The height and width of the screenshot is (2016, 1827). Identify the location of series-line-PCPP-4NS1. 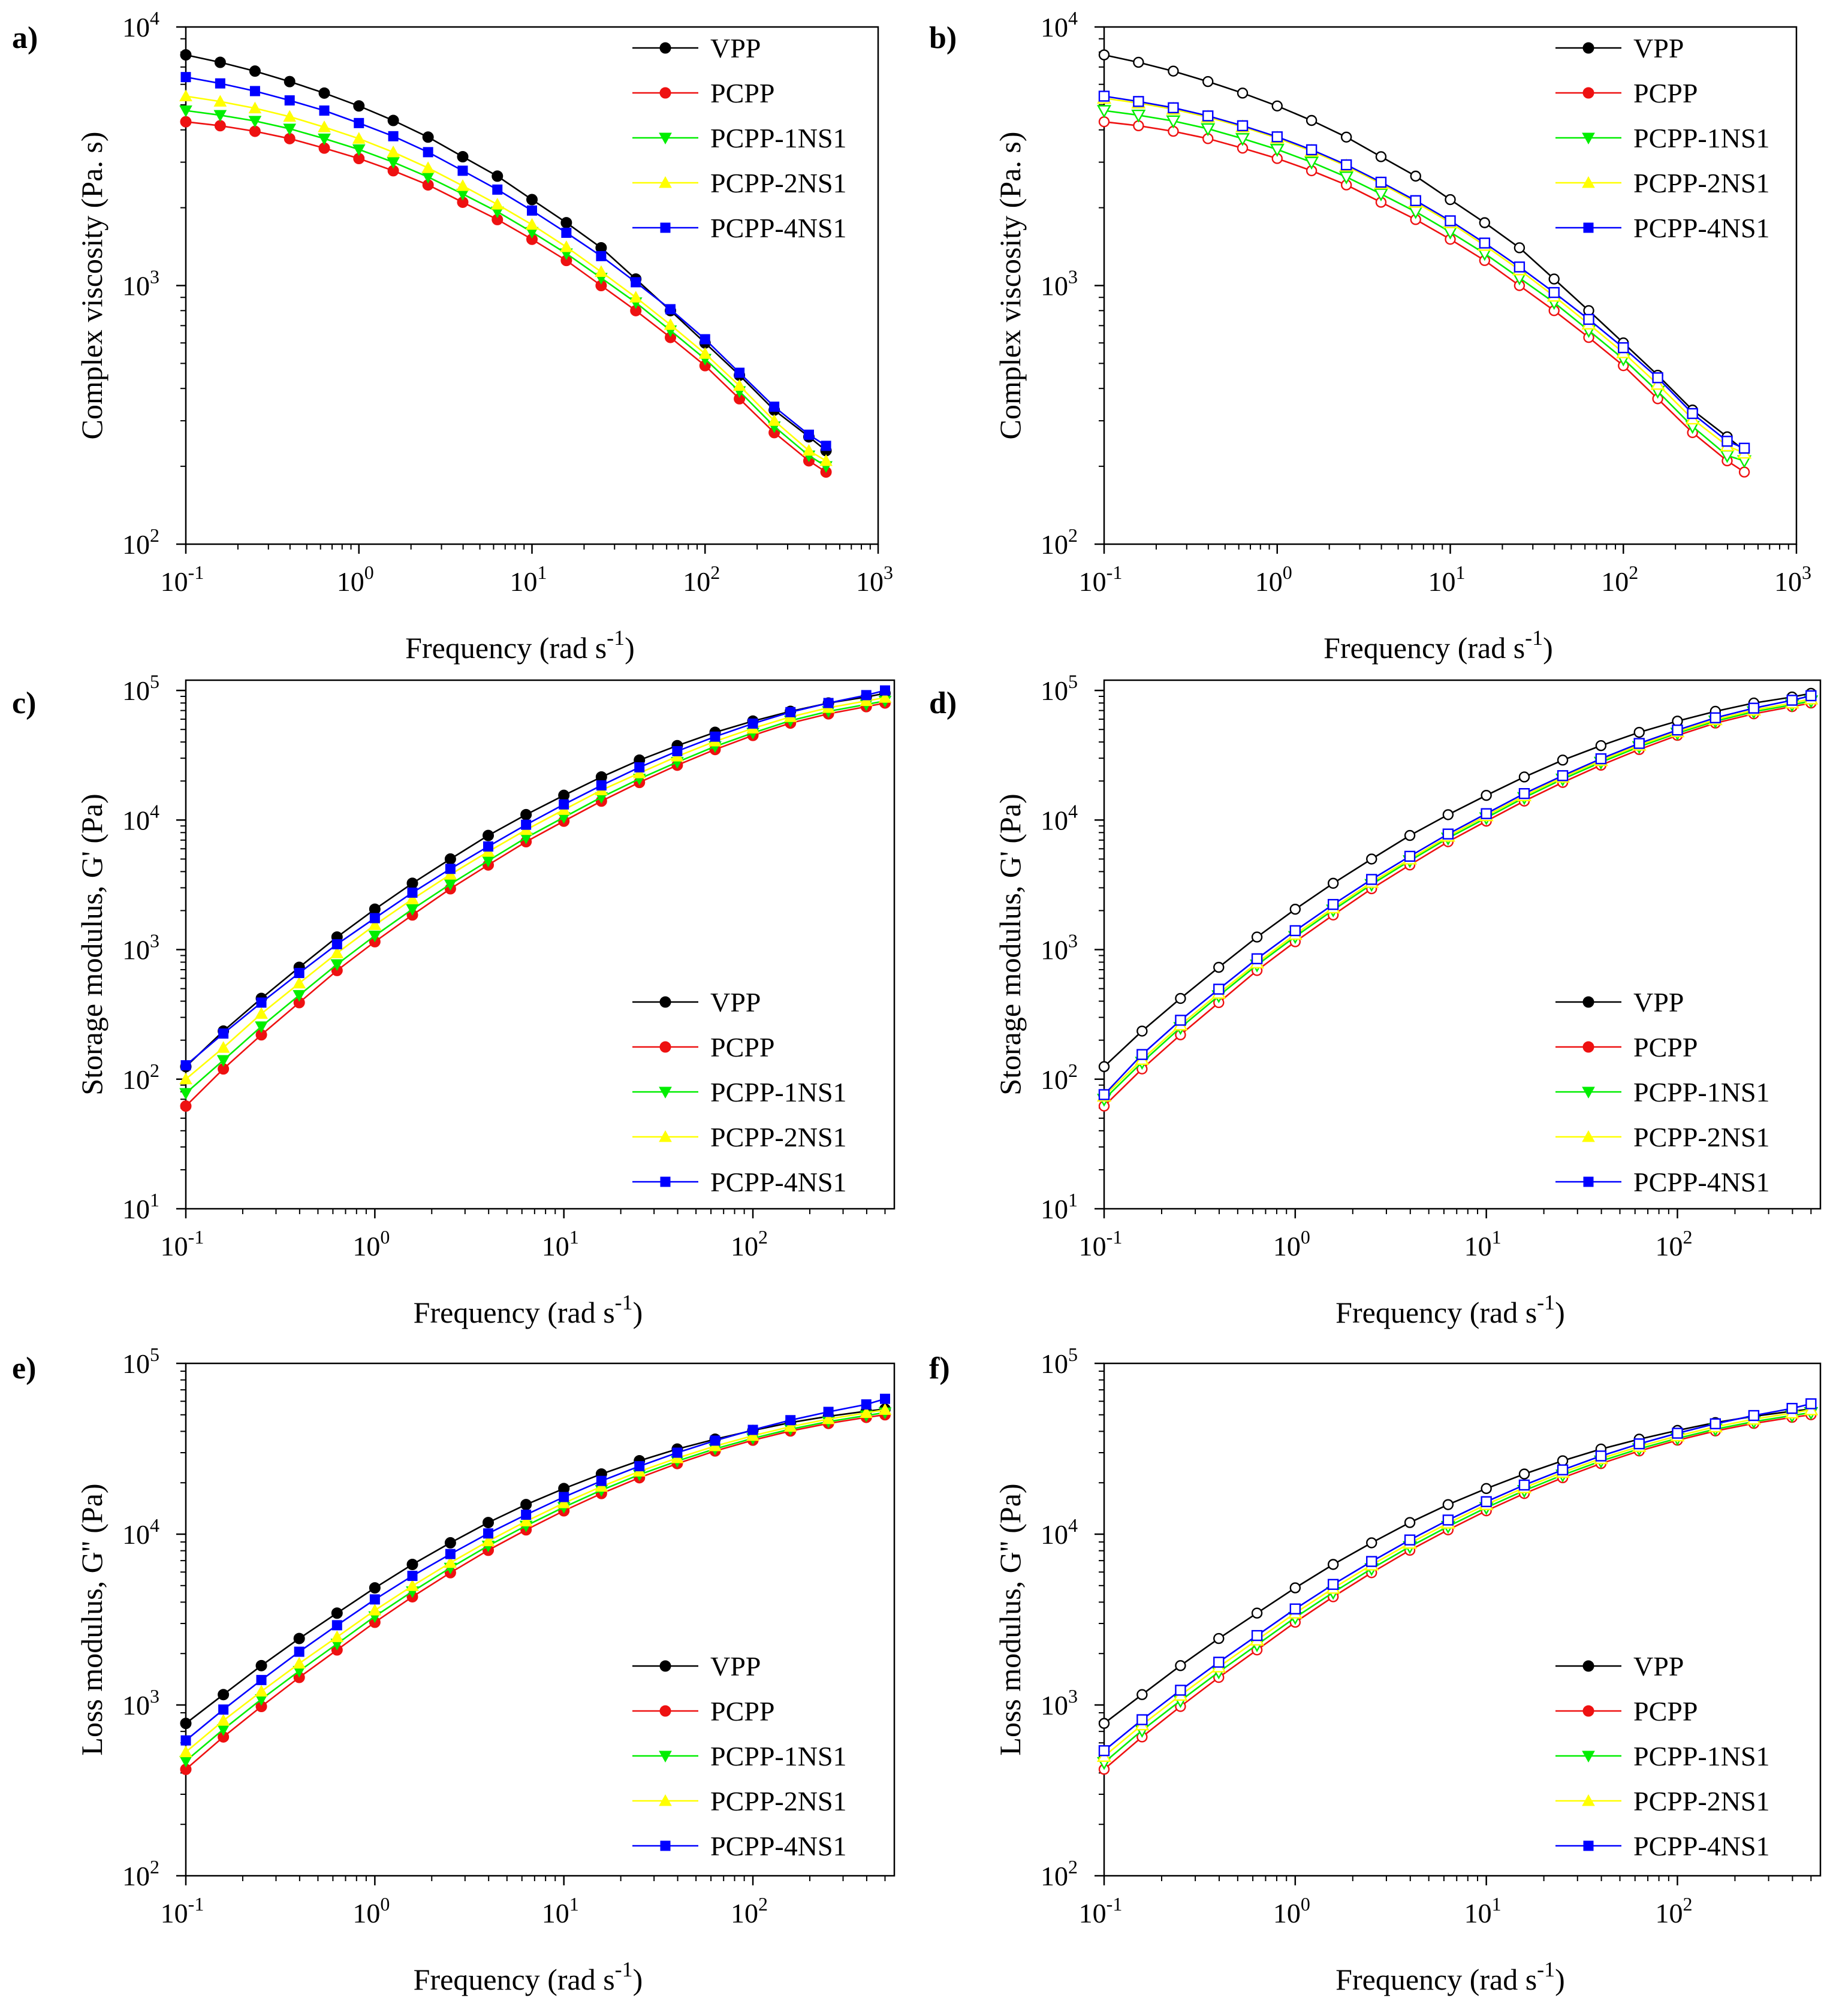
(1457, 895).